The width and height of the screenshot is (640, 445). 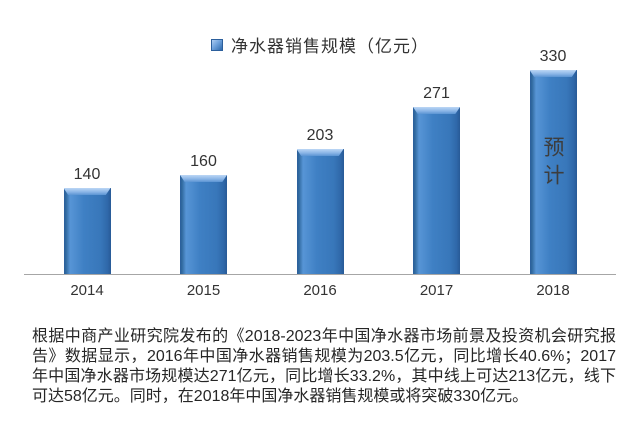 I want to click on forecast-annotation: 预计, so click(x=553, y=164).